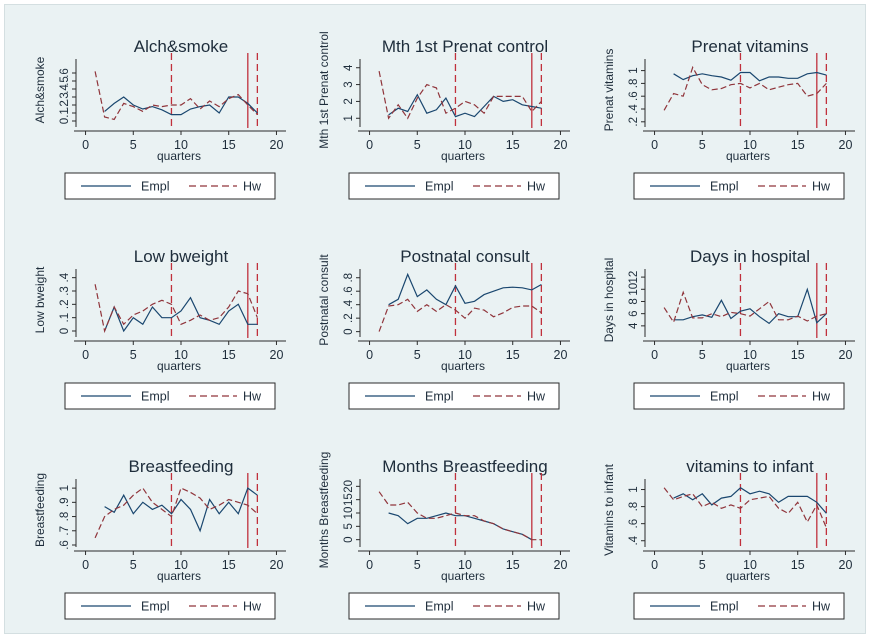  I want to click on y-axis-label: Low bweight, so click(40, 299).